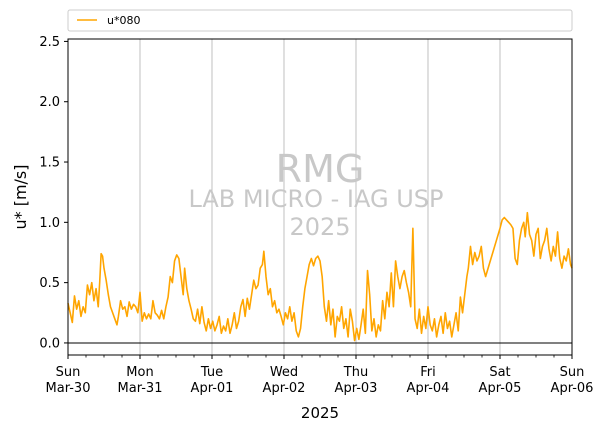 This screenshot has height=431, width=605. Describe the element at coordinates (49, 223) in the screenshot. I see `y-tick-label: 1.0` at that location.